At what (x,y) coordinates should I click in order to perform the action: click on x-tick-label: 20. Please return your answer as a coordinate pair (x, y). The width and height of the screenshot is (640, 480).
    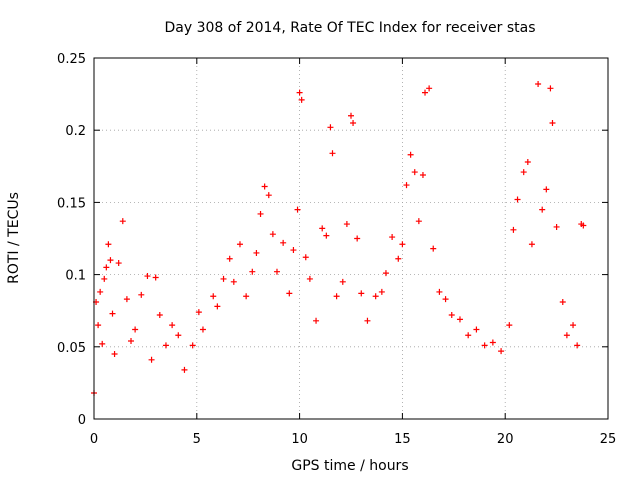
    Looking at the image, I should click on (505, 439).